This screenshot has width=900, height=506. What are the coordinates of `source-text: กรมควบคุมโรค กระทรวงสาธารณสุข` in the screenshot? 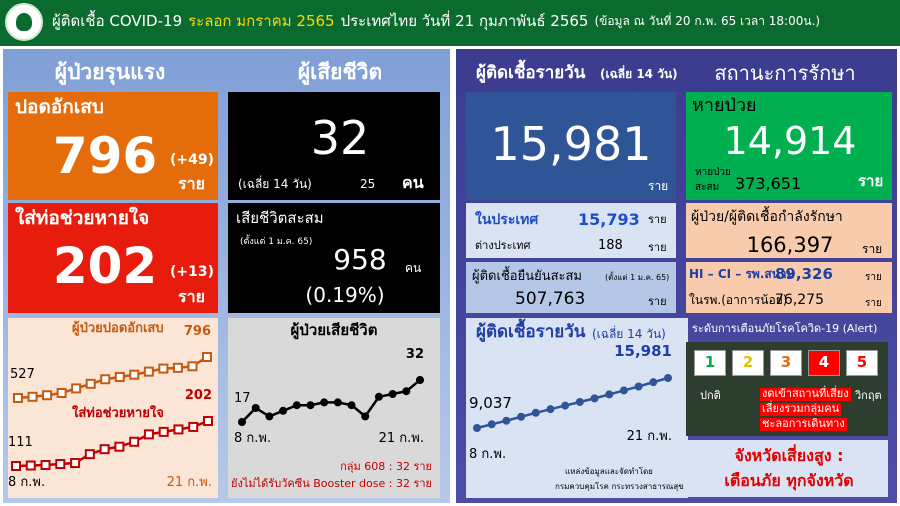 It's located at (619, 486).